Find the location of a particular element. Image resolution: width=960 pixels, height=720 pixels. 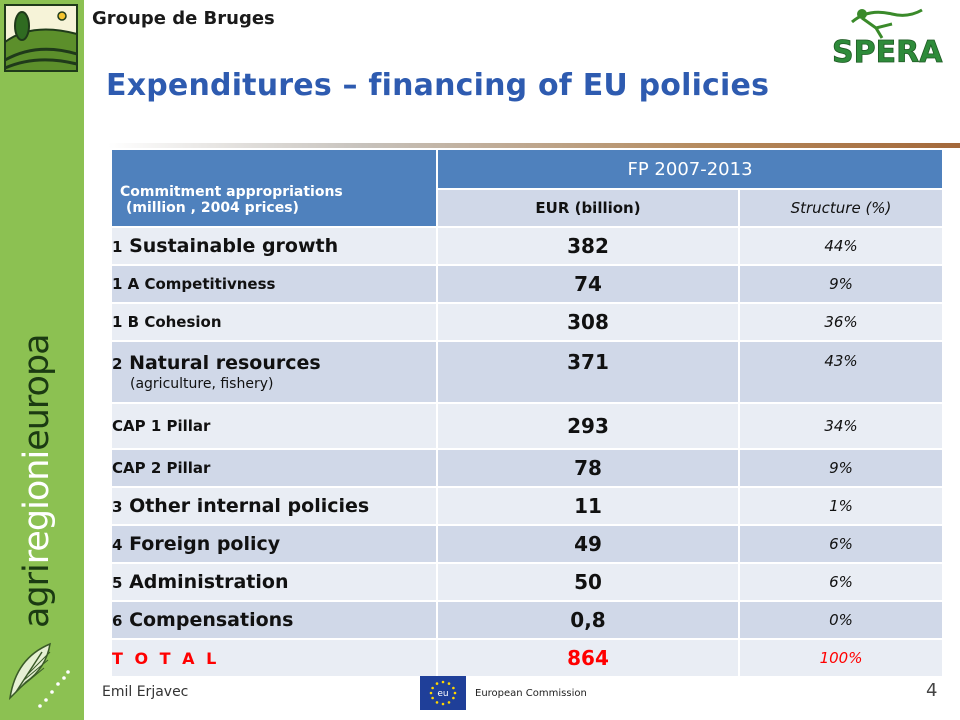

table-row-total: T O T A L 864 100% is located at coordinates (527, 658).